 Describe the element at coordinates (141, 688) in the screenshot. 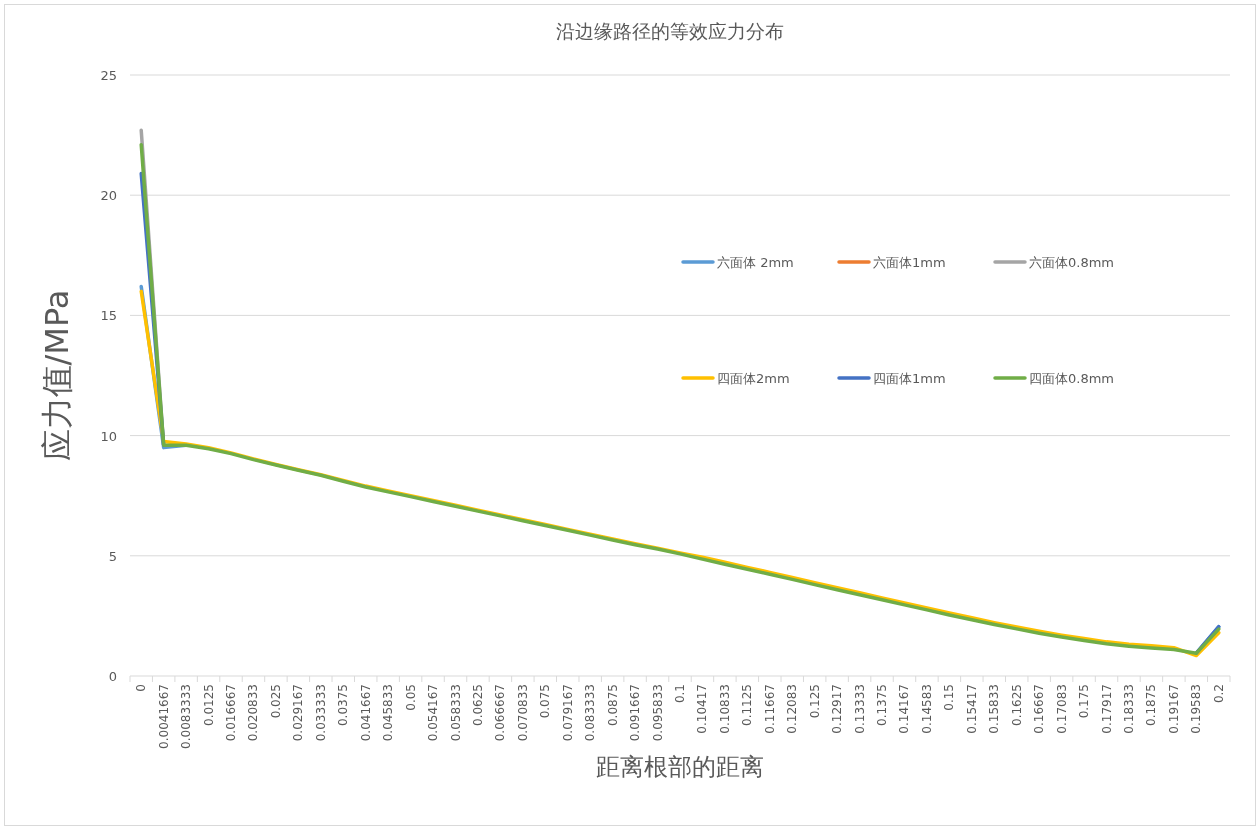

I see `x-tick-label: 0` at that location.